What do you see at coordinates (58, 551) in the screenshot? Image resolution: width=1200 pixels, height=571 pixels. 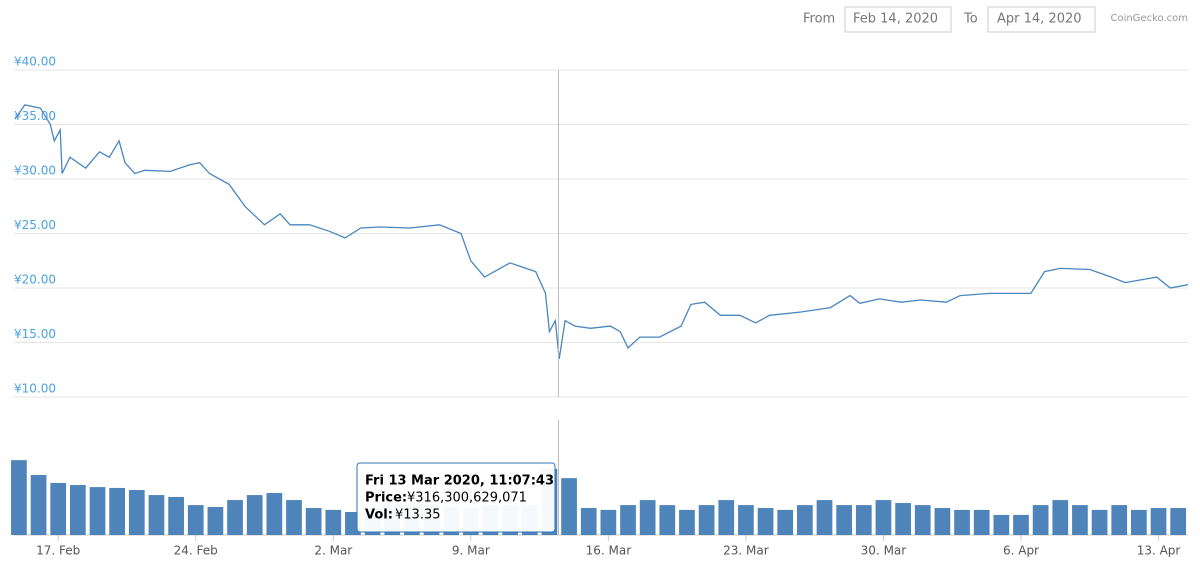 I see `x-tick-label: 17. Feb` at bounding box center [58, 551].